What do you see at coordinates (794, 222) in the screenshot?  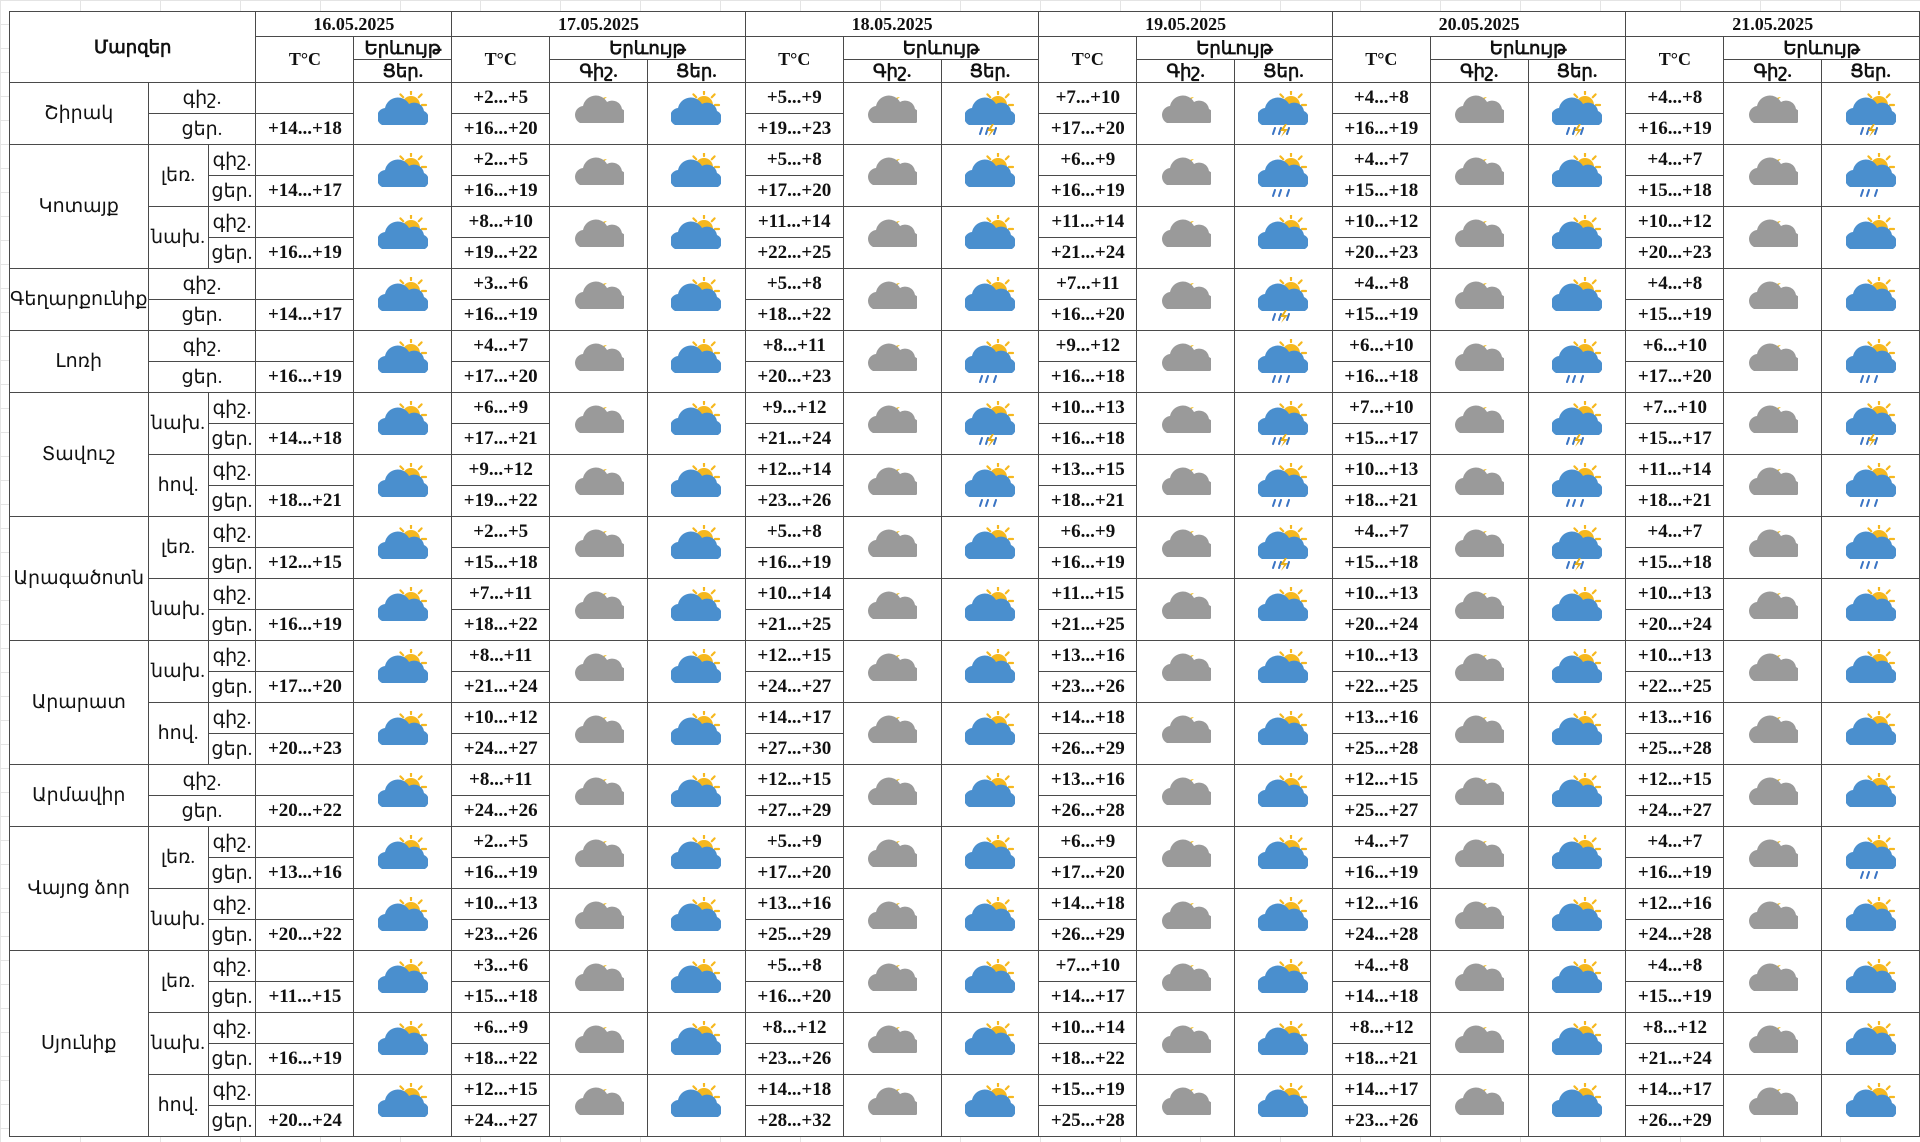 I see `night-temp: +11...+14` at bounding box center [794, 222].